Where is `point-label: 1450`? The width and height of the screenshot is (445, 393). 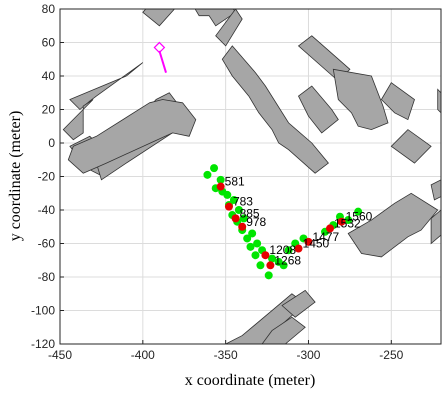
point-label: 1450 is located at coordinates (316, 244).